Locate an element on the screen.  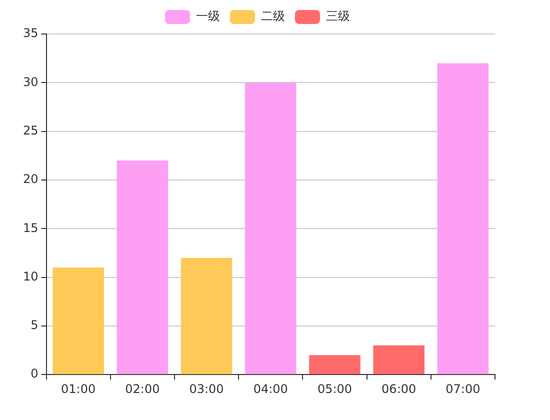
y-tick-label: 30 is located at coordinates (30, 81).